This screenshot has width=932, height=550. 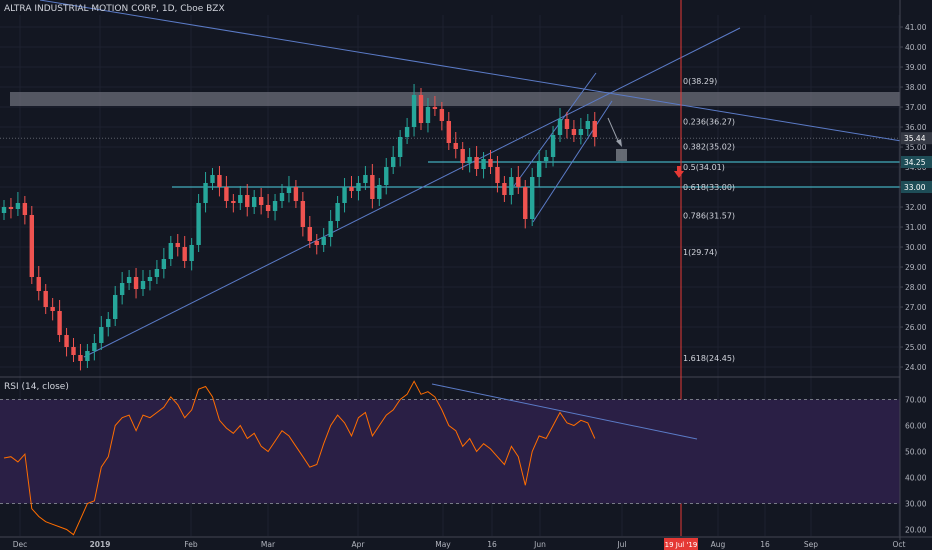 I want to click on time-tick-label: Dec, so click(x=20, y=544).